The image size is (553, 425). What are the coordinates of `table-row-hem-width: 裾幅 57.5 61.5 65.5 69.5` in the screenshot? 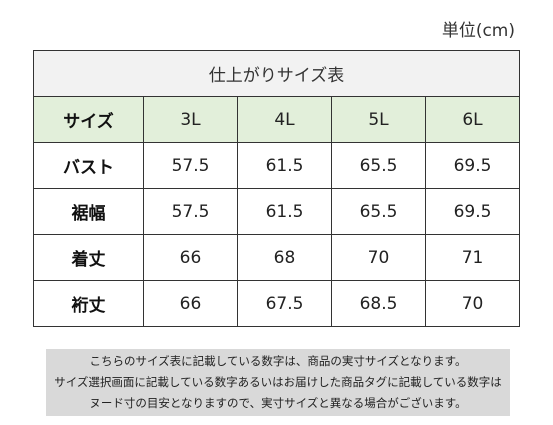 It's located at (277, 211).